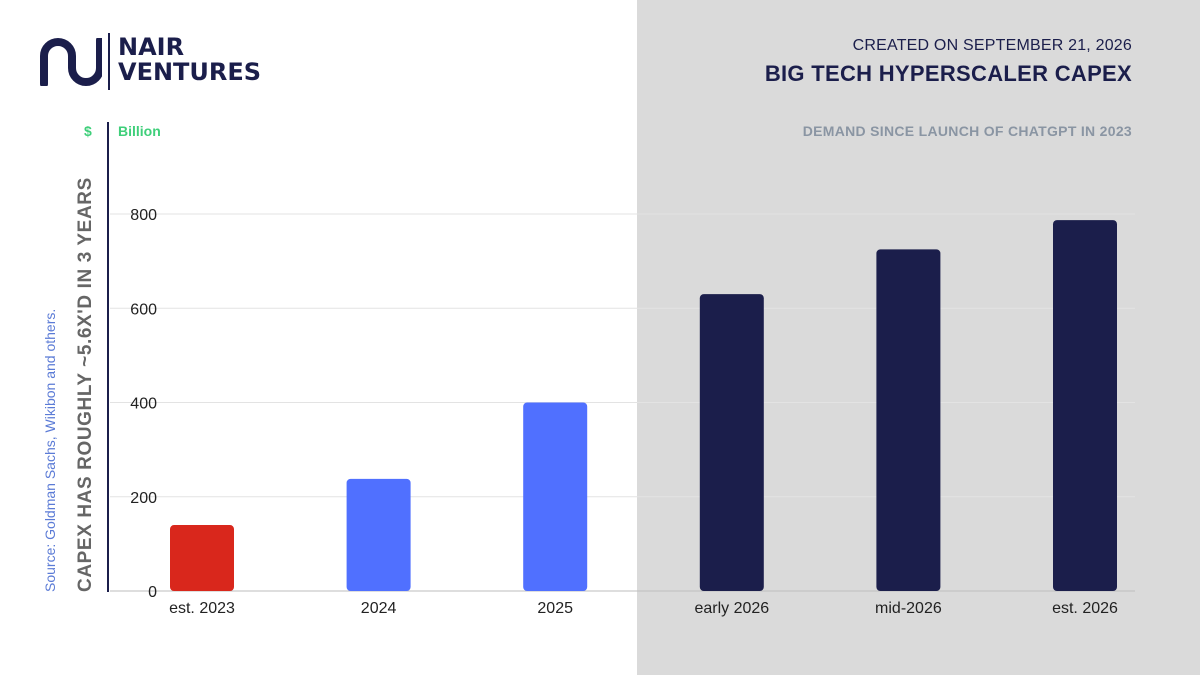 Image resolution: width=1200 pixels, height=675 pixels. I want to click on x-tick-label: mid-2026, so click(908, 608).